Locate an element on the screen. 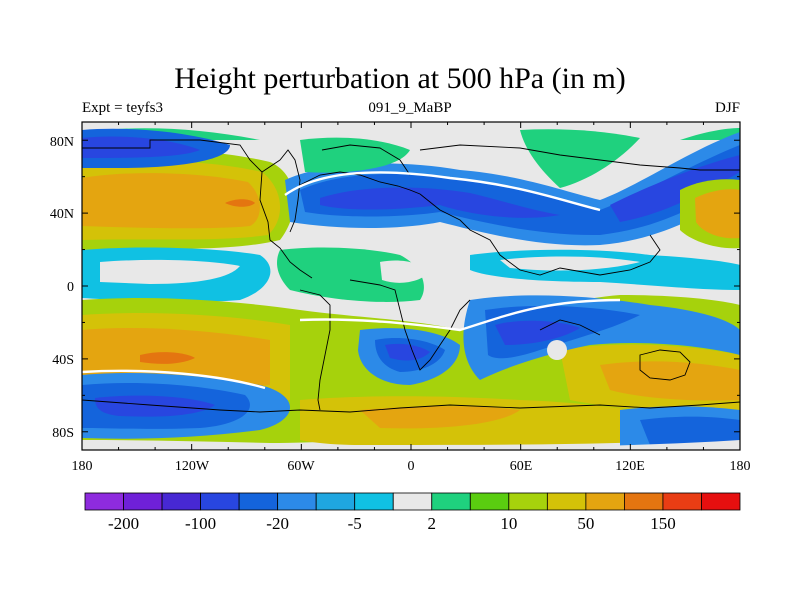 The width and height of the screenshot is (800, 600). colorbar-label: -200 is located at coordinates (123, 523).